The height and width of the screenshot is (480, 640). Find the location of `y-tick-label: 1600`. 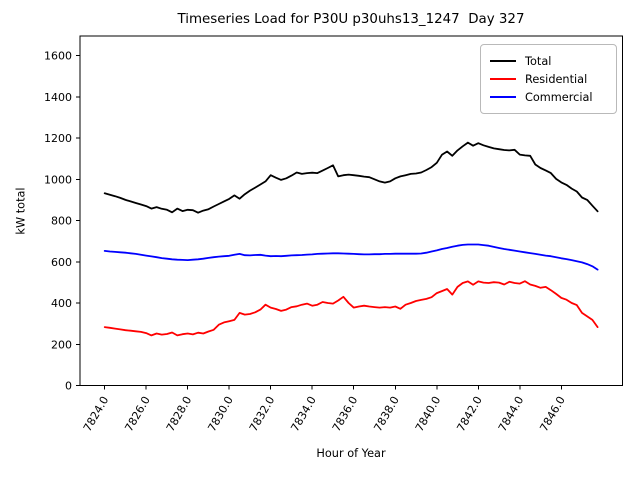

y-tick-label: 1600 is located at coordinates (58, 56).